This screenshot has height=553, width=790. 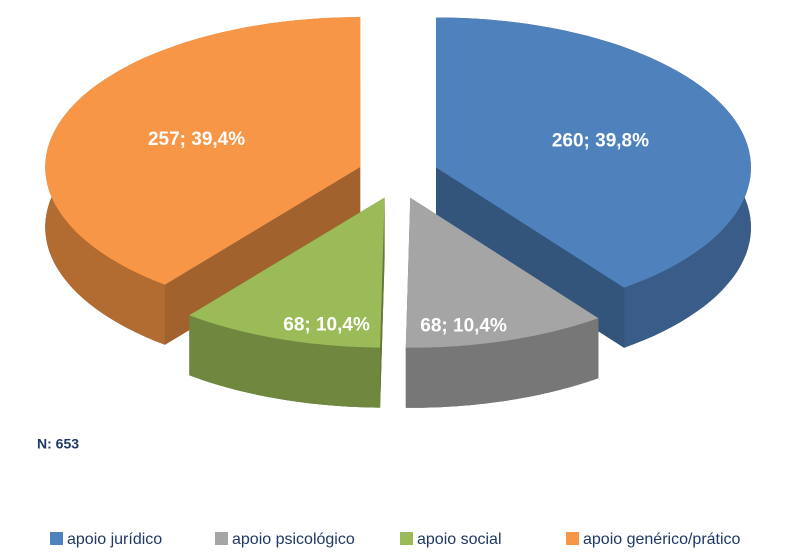 What do you see at coordinates (196, 139) in the screenshot?
I see `data-label: 257; 39,4%` at bounding box center [196, 139].